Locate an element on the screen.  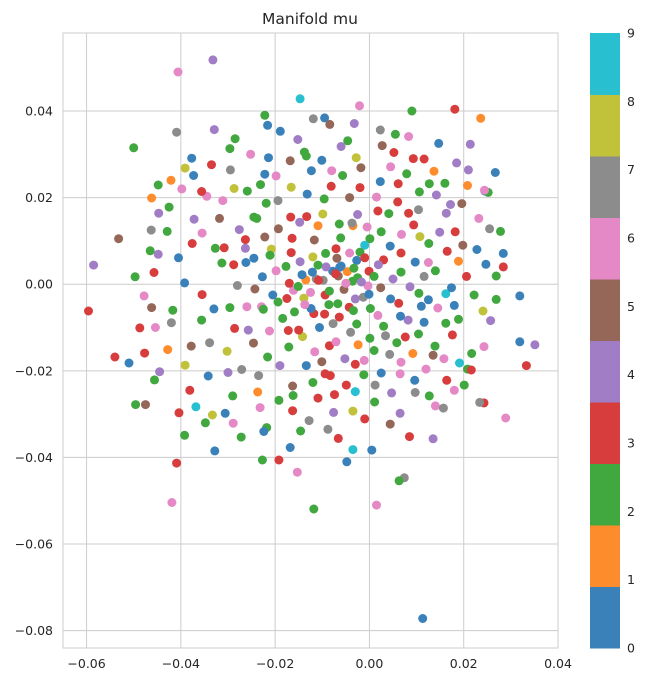
colorbar: 0 1 2 3 4 5 6 7 8 9 is located at coordinates (612, 341).